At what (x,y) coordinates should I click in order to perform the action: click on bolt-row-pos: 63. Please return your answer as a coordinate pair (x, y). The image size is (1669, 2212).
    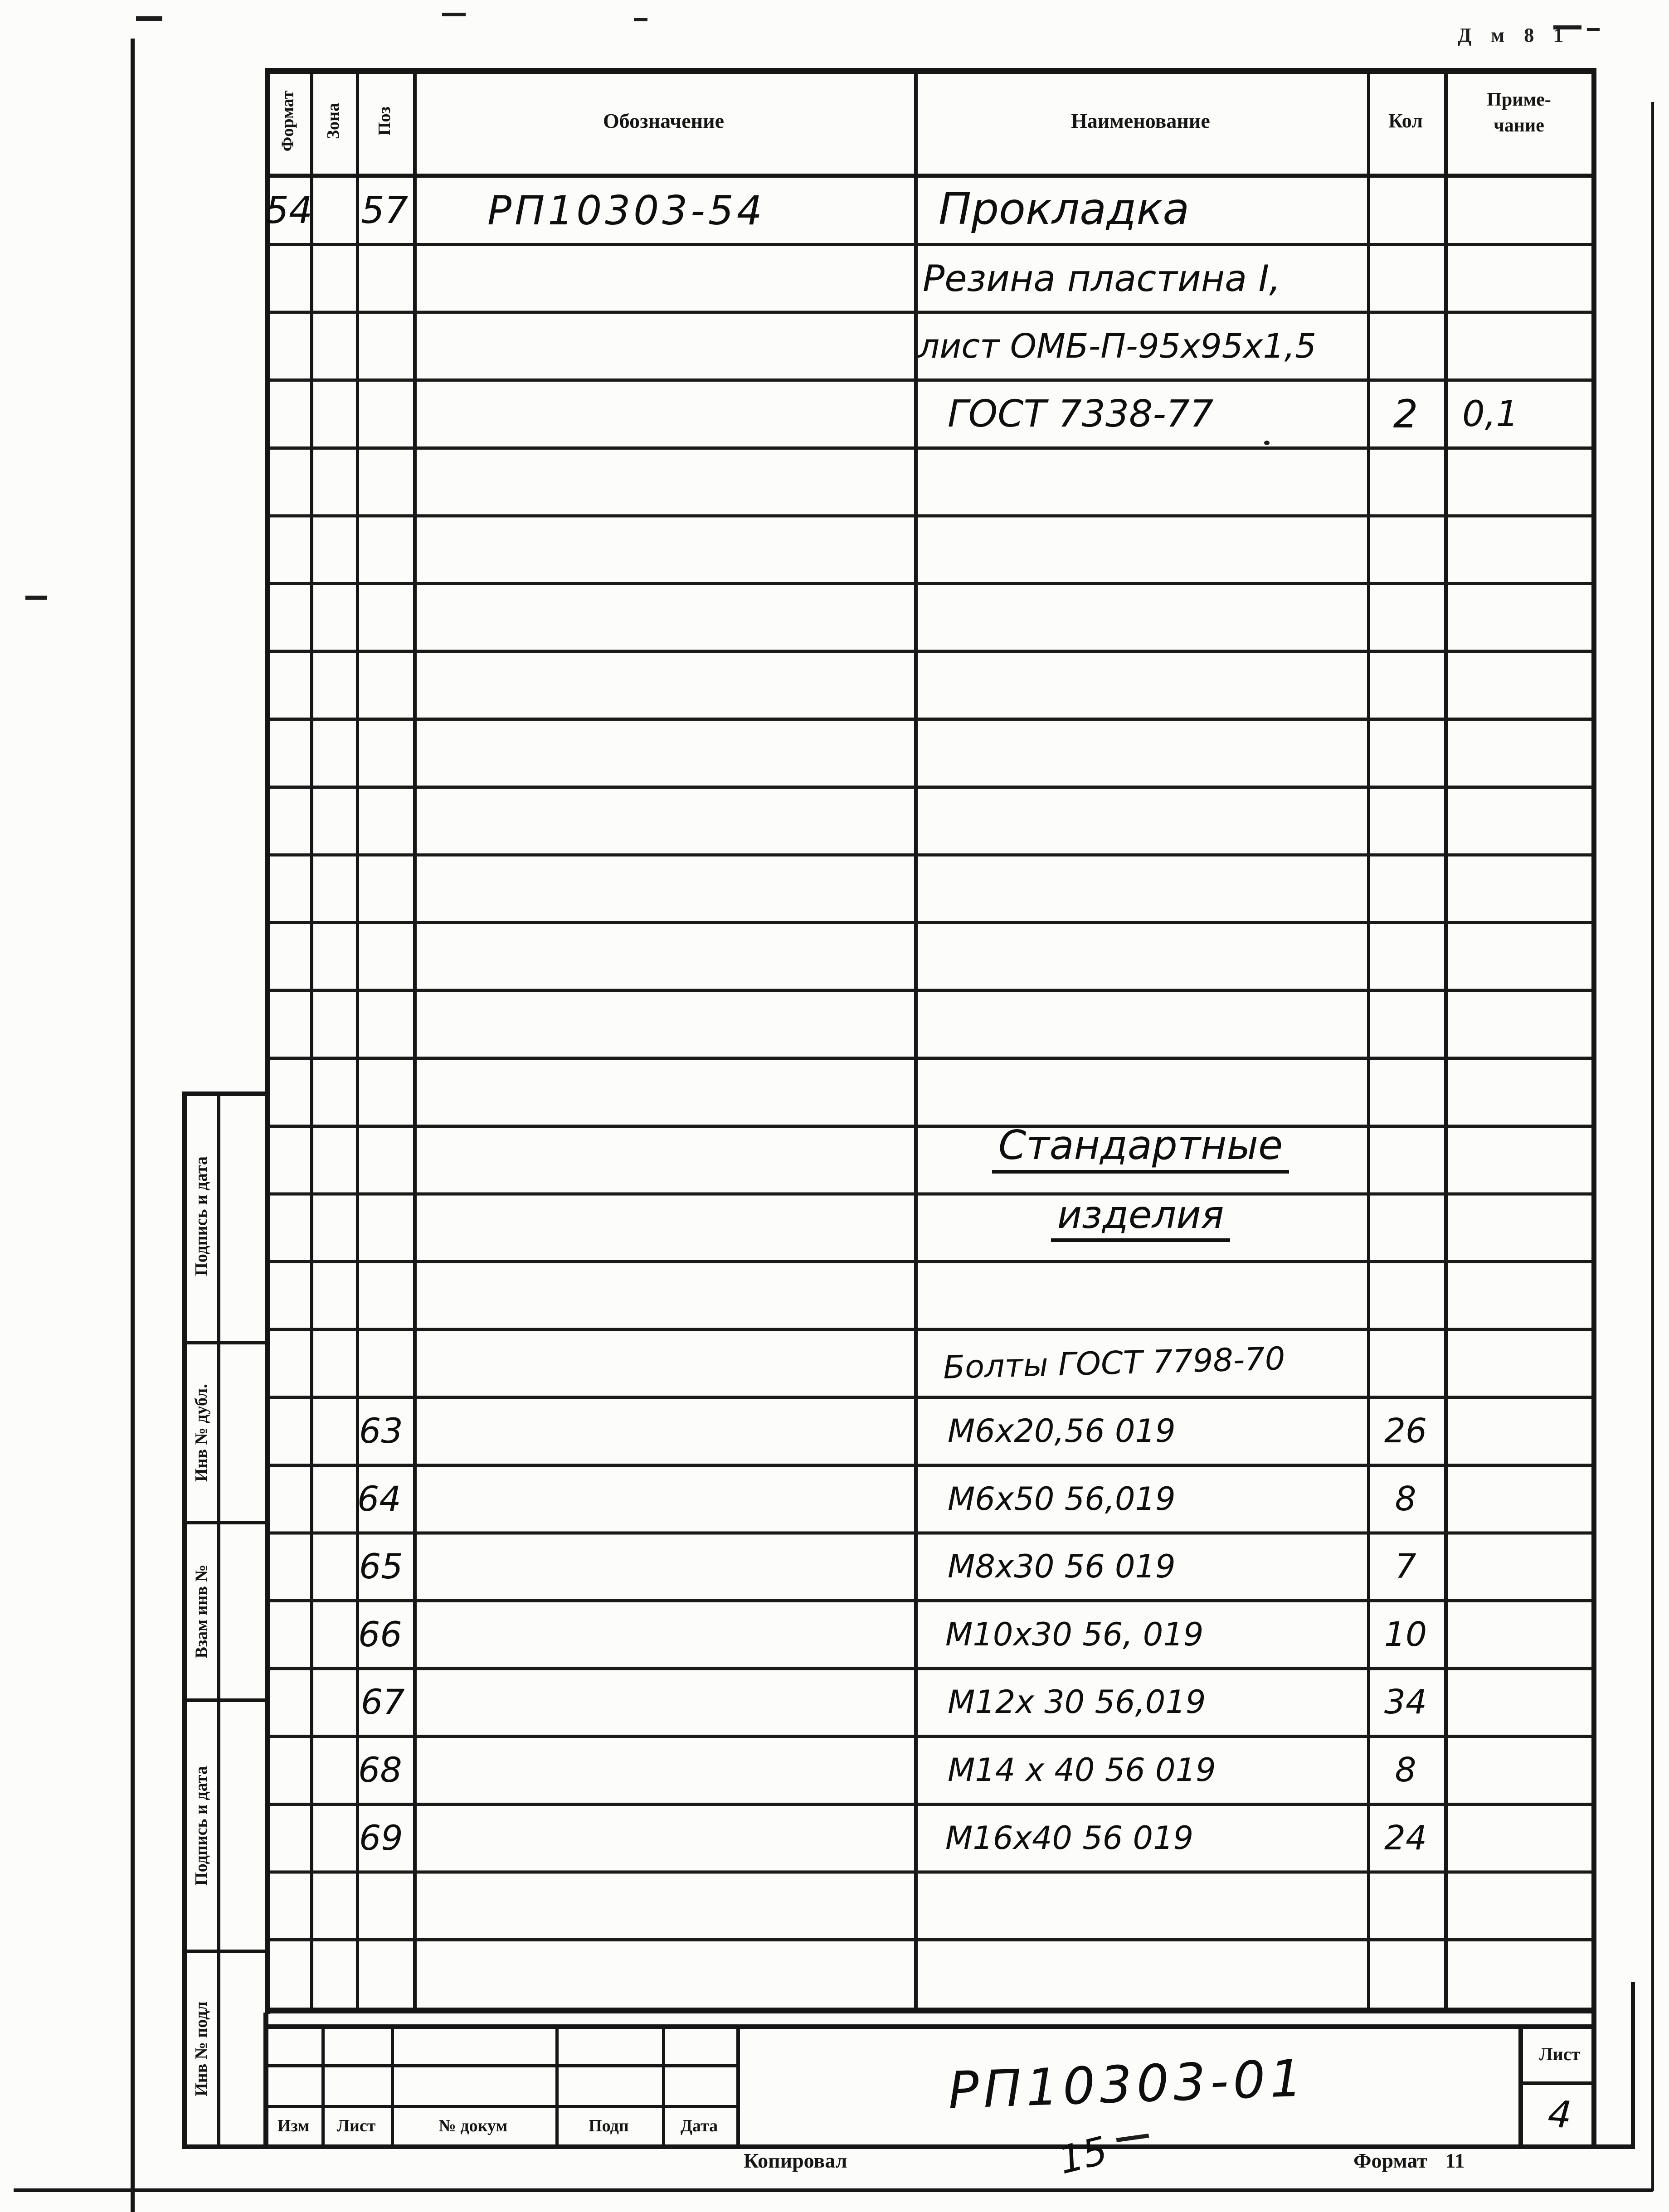
    Looking at the image, I should click on (381, 1431).